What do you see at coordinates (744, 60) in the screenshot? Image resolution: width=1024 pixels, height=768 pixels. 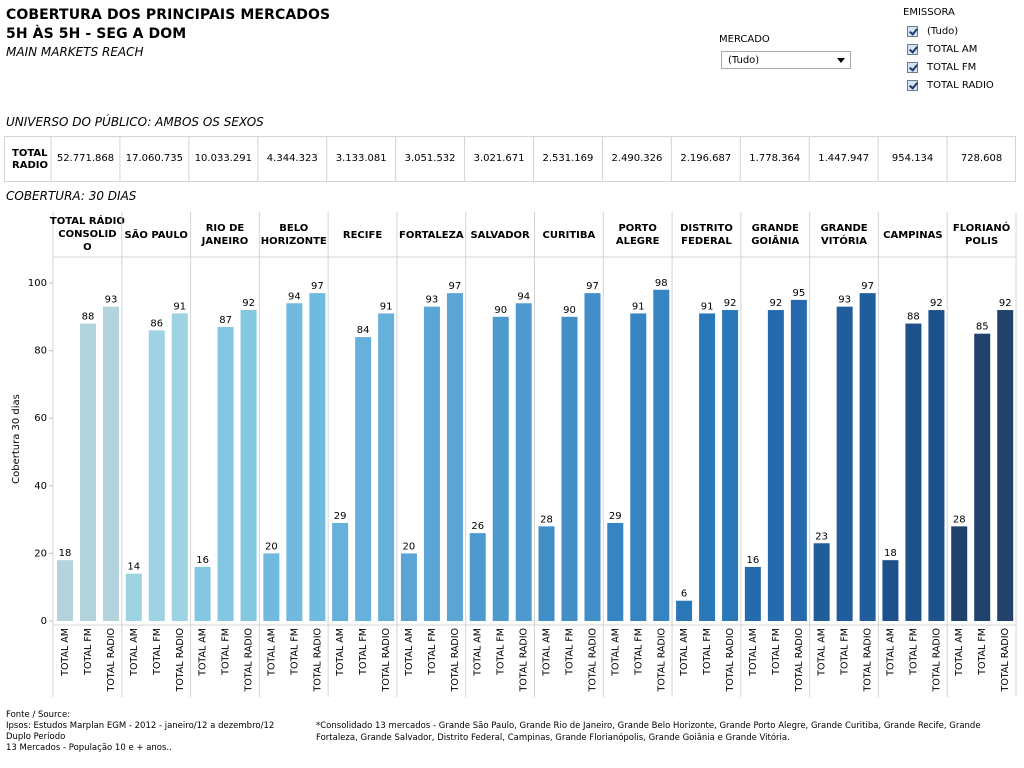 I see `mercado-dropdown-value: (Tudo)` at bounding box center [744, 60].